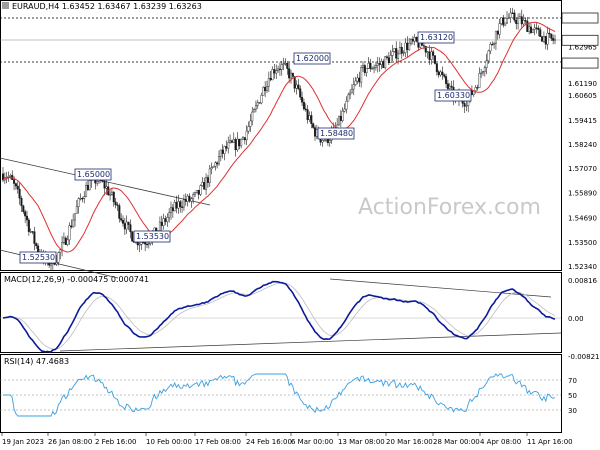  Describe the element at coordinates (550, 442) in the screenshot. I see `time-tick-label: 11 Apr 16:00` at that location.